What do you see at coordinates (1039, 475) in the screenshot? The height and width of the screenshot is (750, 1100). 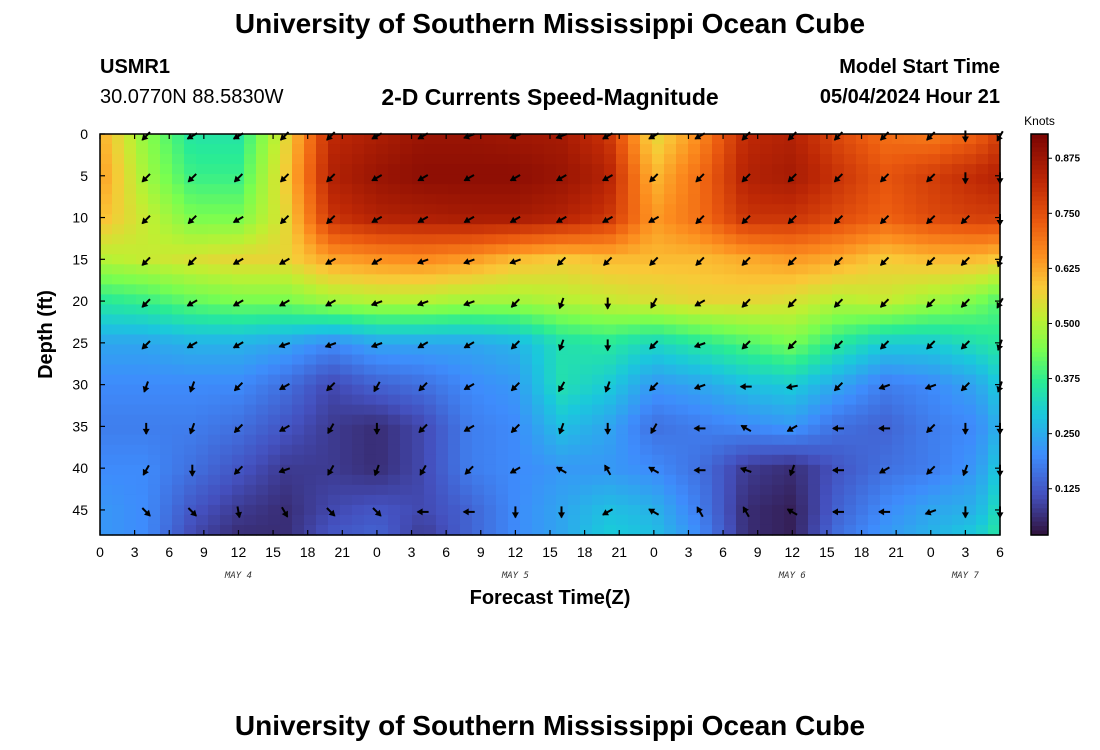 I see `colorbar-segment` at bounding box center [1039, 475].